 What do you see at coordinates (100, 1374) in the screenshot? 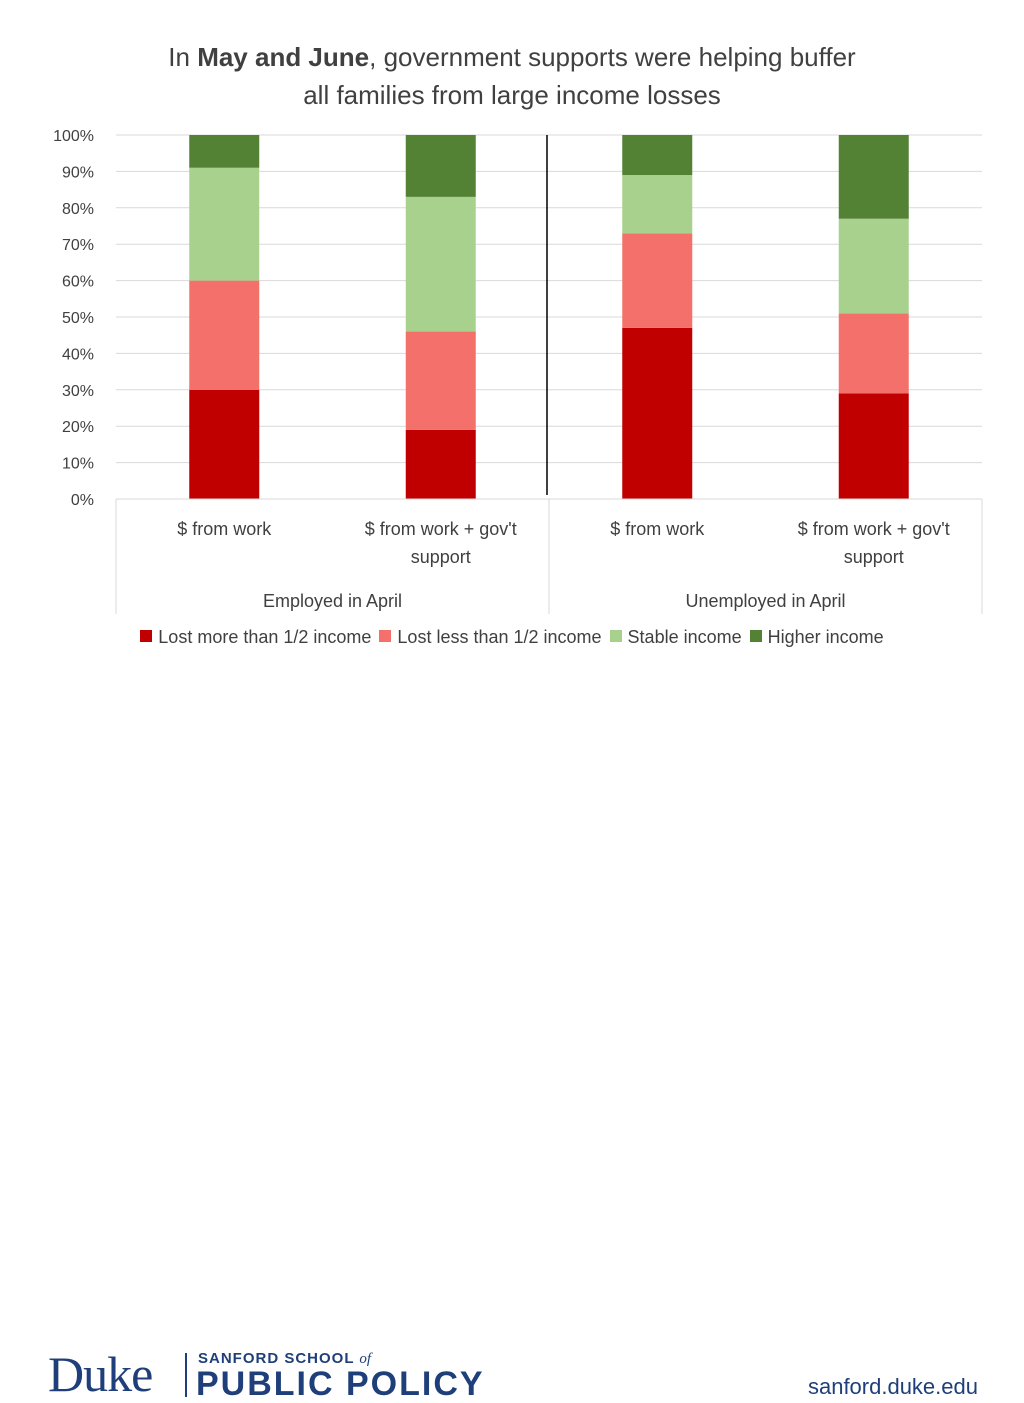
I see `duke-logo-wordmark: Duke` at bounding box center [100, 1374].